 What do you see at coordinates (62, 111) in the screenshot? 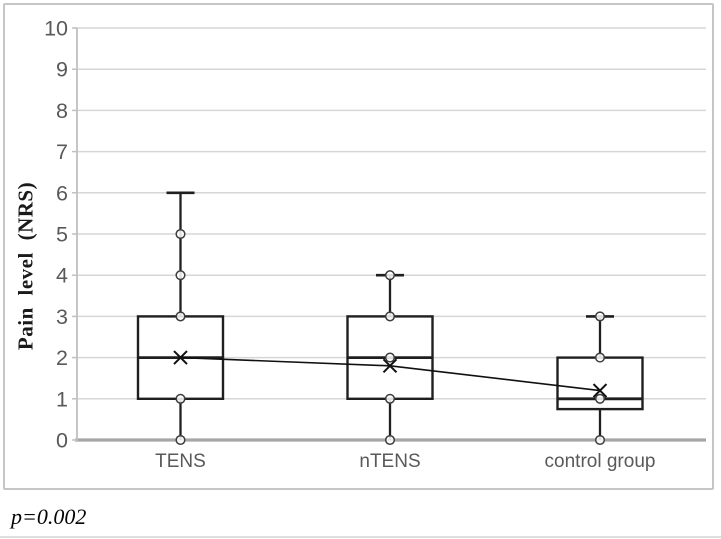
I see `y-tick-label: 8` at bounding box center [62, 111].